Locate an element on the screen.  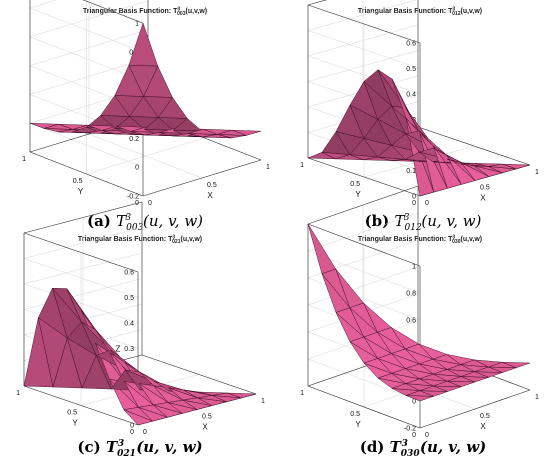
panel-t3-021-y-tick-label: 1 is located at coordinates (18, 393).